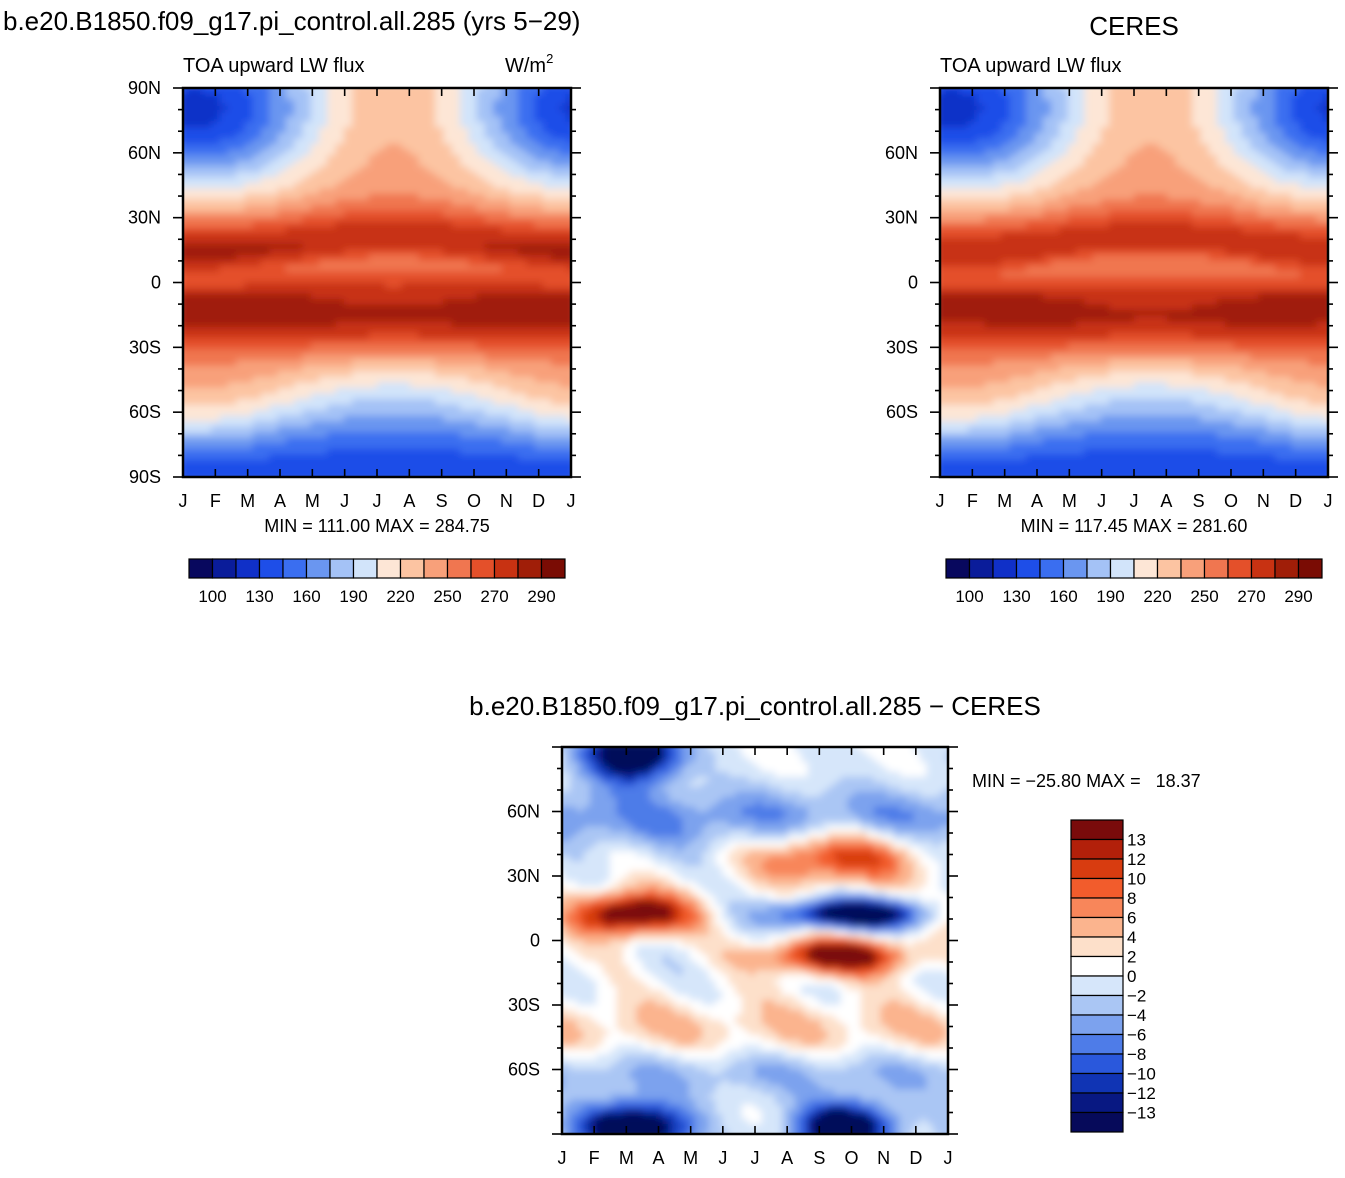 The width and height of the screenshot is (1345, 1178). Describe the element at coordinates (1086, 781) in the screenshot. I see `diff-stats: MIN = −25.80 MAX = 18.37` at that location.